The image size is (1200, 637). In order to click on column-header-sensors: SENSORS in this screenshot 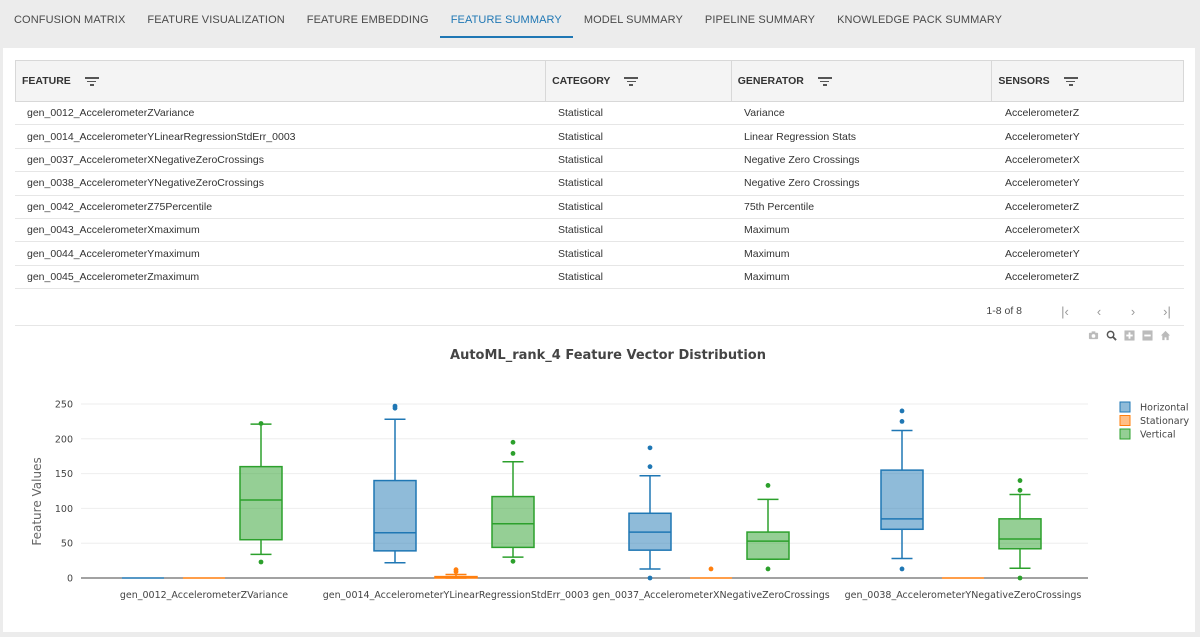, I will do `click(1087, 81)`.